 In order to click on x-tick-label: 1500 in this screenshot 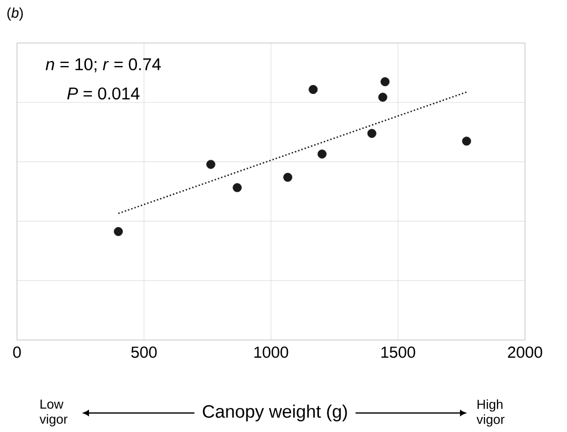, I will do `click(398, 352)`.